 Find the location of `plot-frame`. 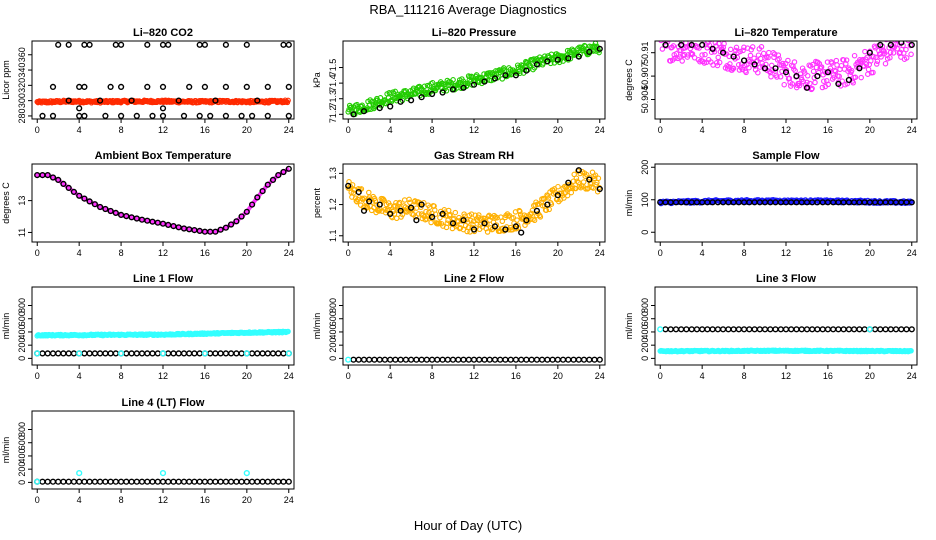

plot-frame is located at coordinates (474, 326).